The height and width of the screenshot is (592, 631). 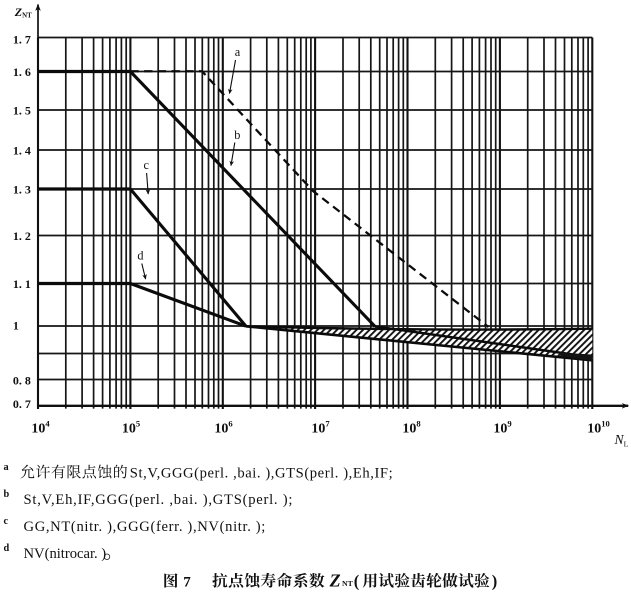 What do you see at coordinates (65, 554) in the screenshot?
I see `svg-text: NV(nitrocar. )` at bounding box center [65, 554].